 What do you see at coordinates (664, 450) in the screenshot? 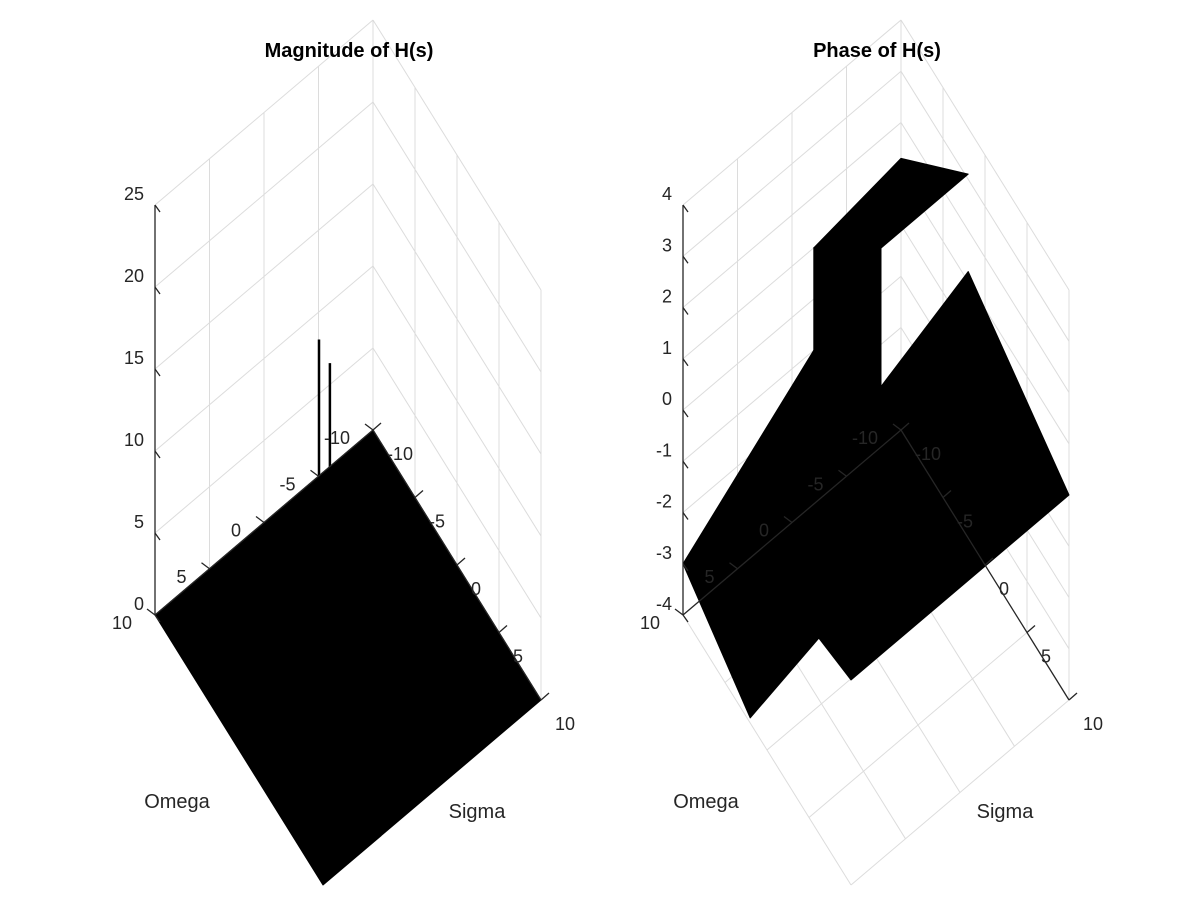
I see `z-tick-label: -1` at bounding box center [664, 450].